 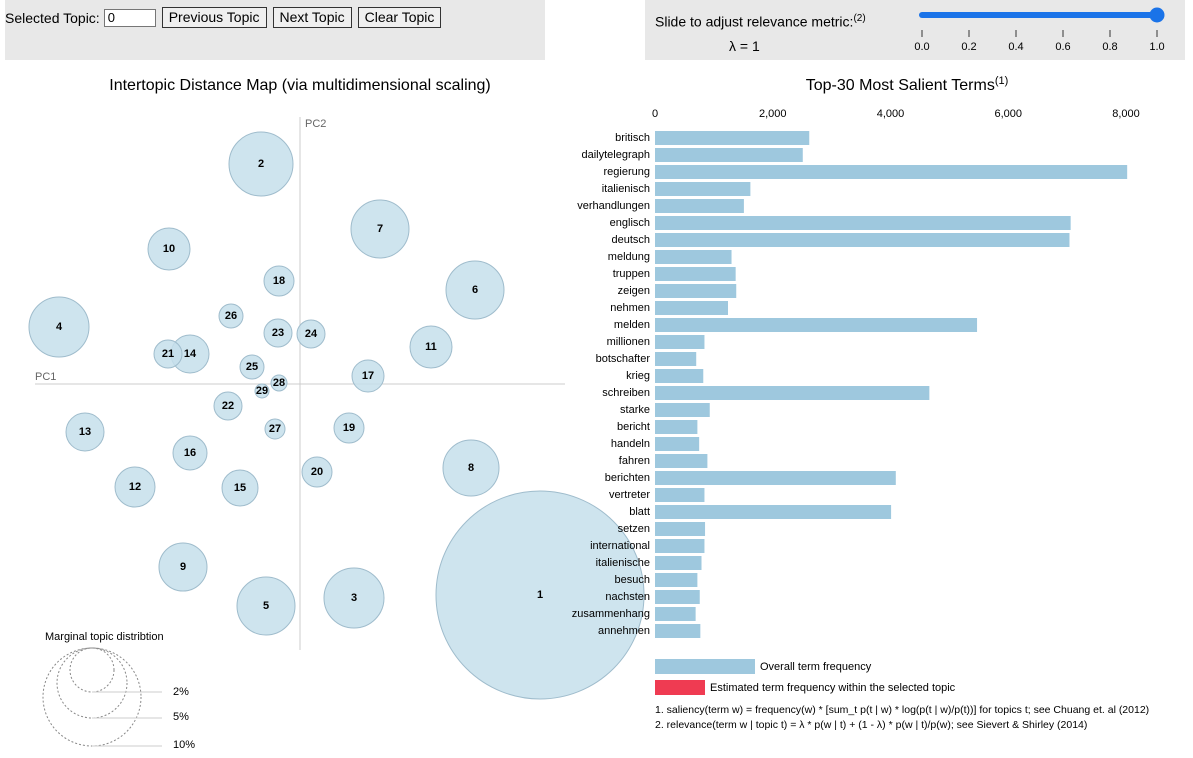 What do you see at coordinates (681, 461) in the screenshot?
I see `term-bar-fahren` at bounding box center [681, 461].